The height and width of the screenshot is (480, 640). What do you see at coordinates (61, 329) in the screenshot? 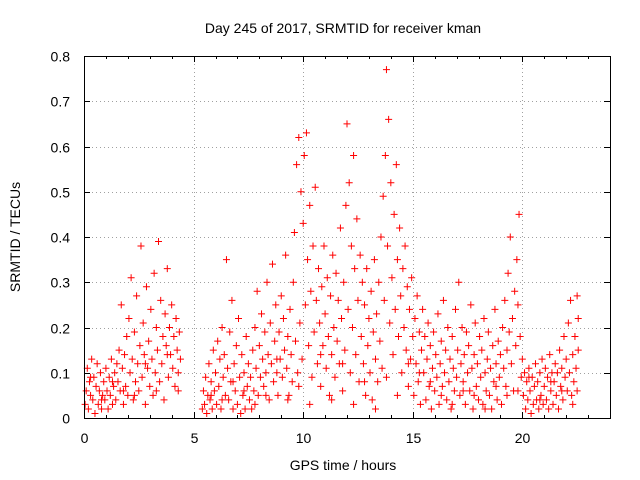
I see `y-tick-label: 0.2` at bounding box center [61, 329].